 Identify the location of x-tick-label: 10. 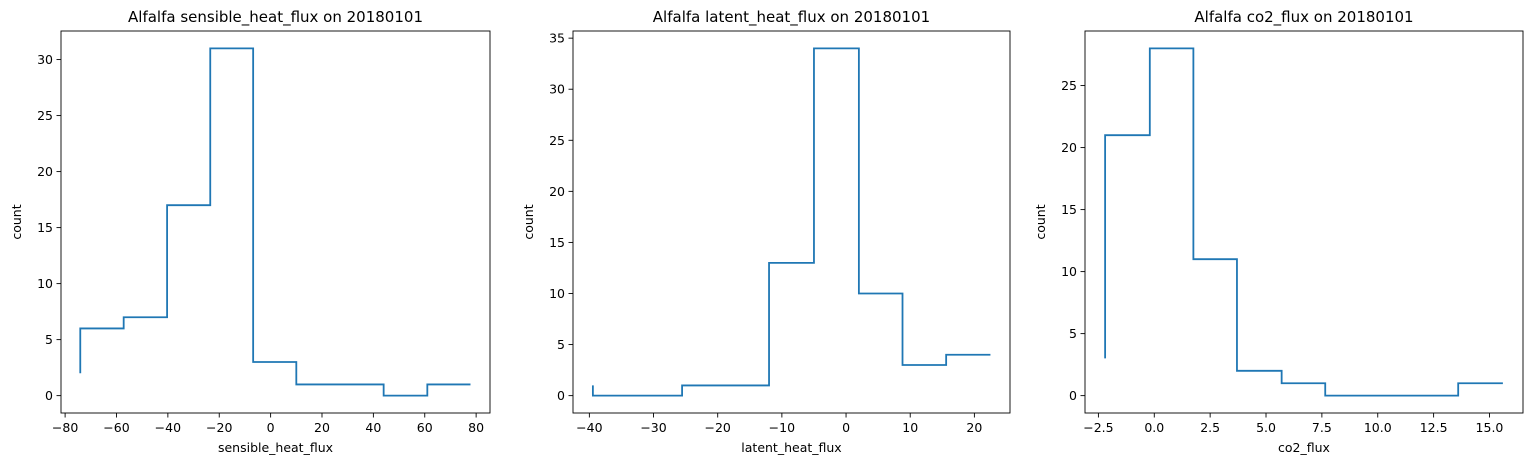
(910, 427).